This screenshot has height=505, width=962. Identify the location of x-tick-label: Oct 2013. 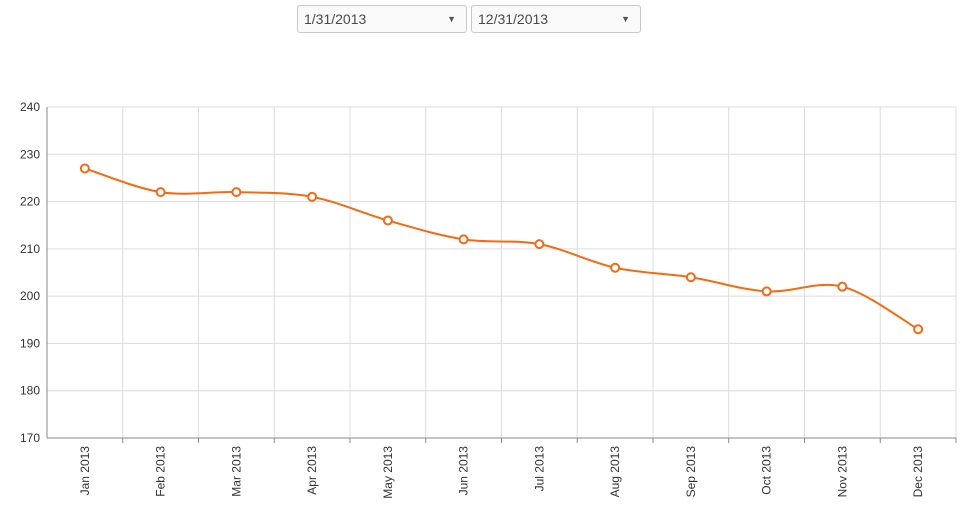
(767, 470).